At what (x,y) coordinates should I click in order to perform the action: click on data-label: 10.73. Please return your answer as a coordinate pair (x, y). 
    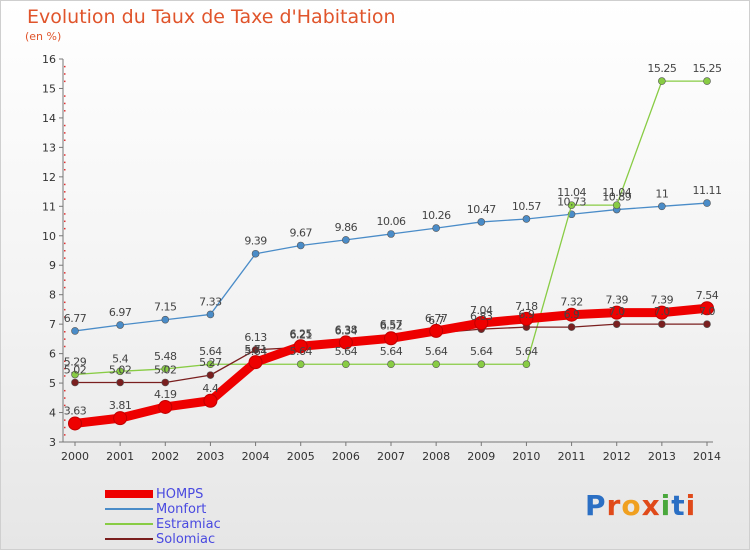
    Looking at the image, I should click on (571, 201).